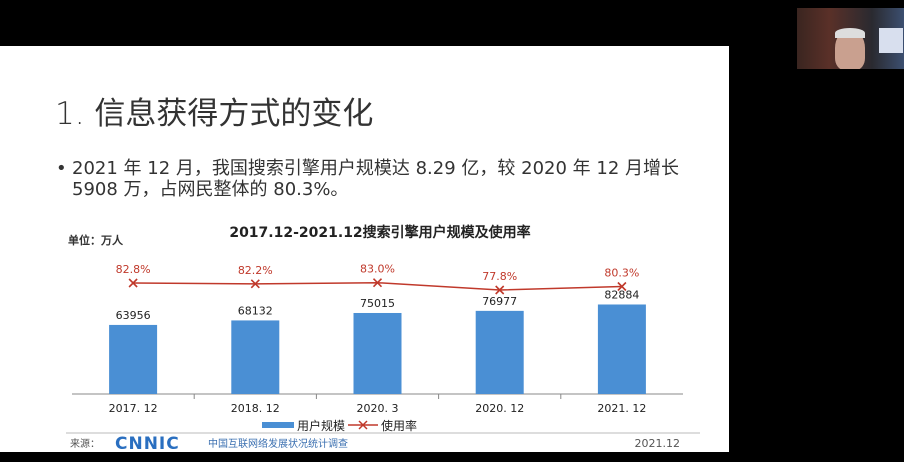  What do you see at coordinates (377, 269) in the screenshot?
I see `rate-label: 83.0%` at bounding box center [377, 269].